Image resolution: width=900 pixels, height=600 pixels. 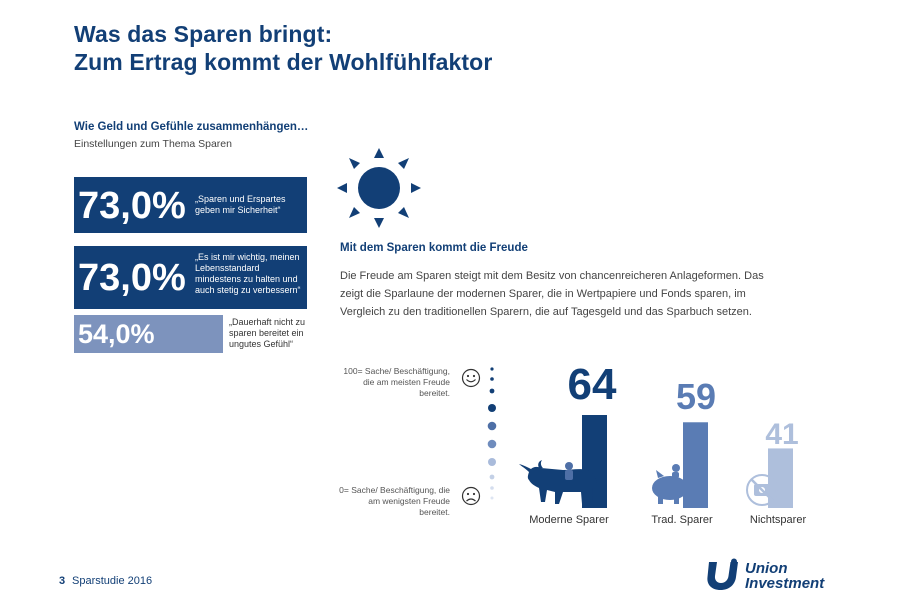 I want to click on attitudes-subheading: Einstellungen zum Thema Sparen, so click(x=153, y=144).